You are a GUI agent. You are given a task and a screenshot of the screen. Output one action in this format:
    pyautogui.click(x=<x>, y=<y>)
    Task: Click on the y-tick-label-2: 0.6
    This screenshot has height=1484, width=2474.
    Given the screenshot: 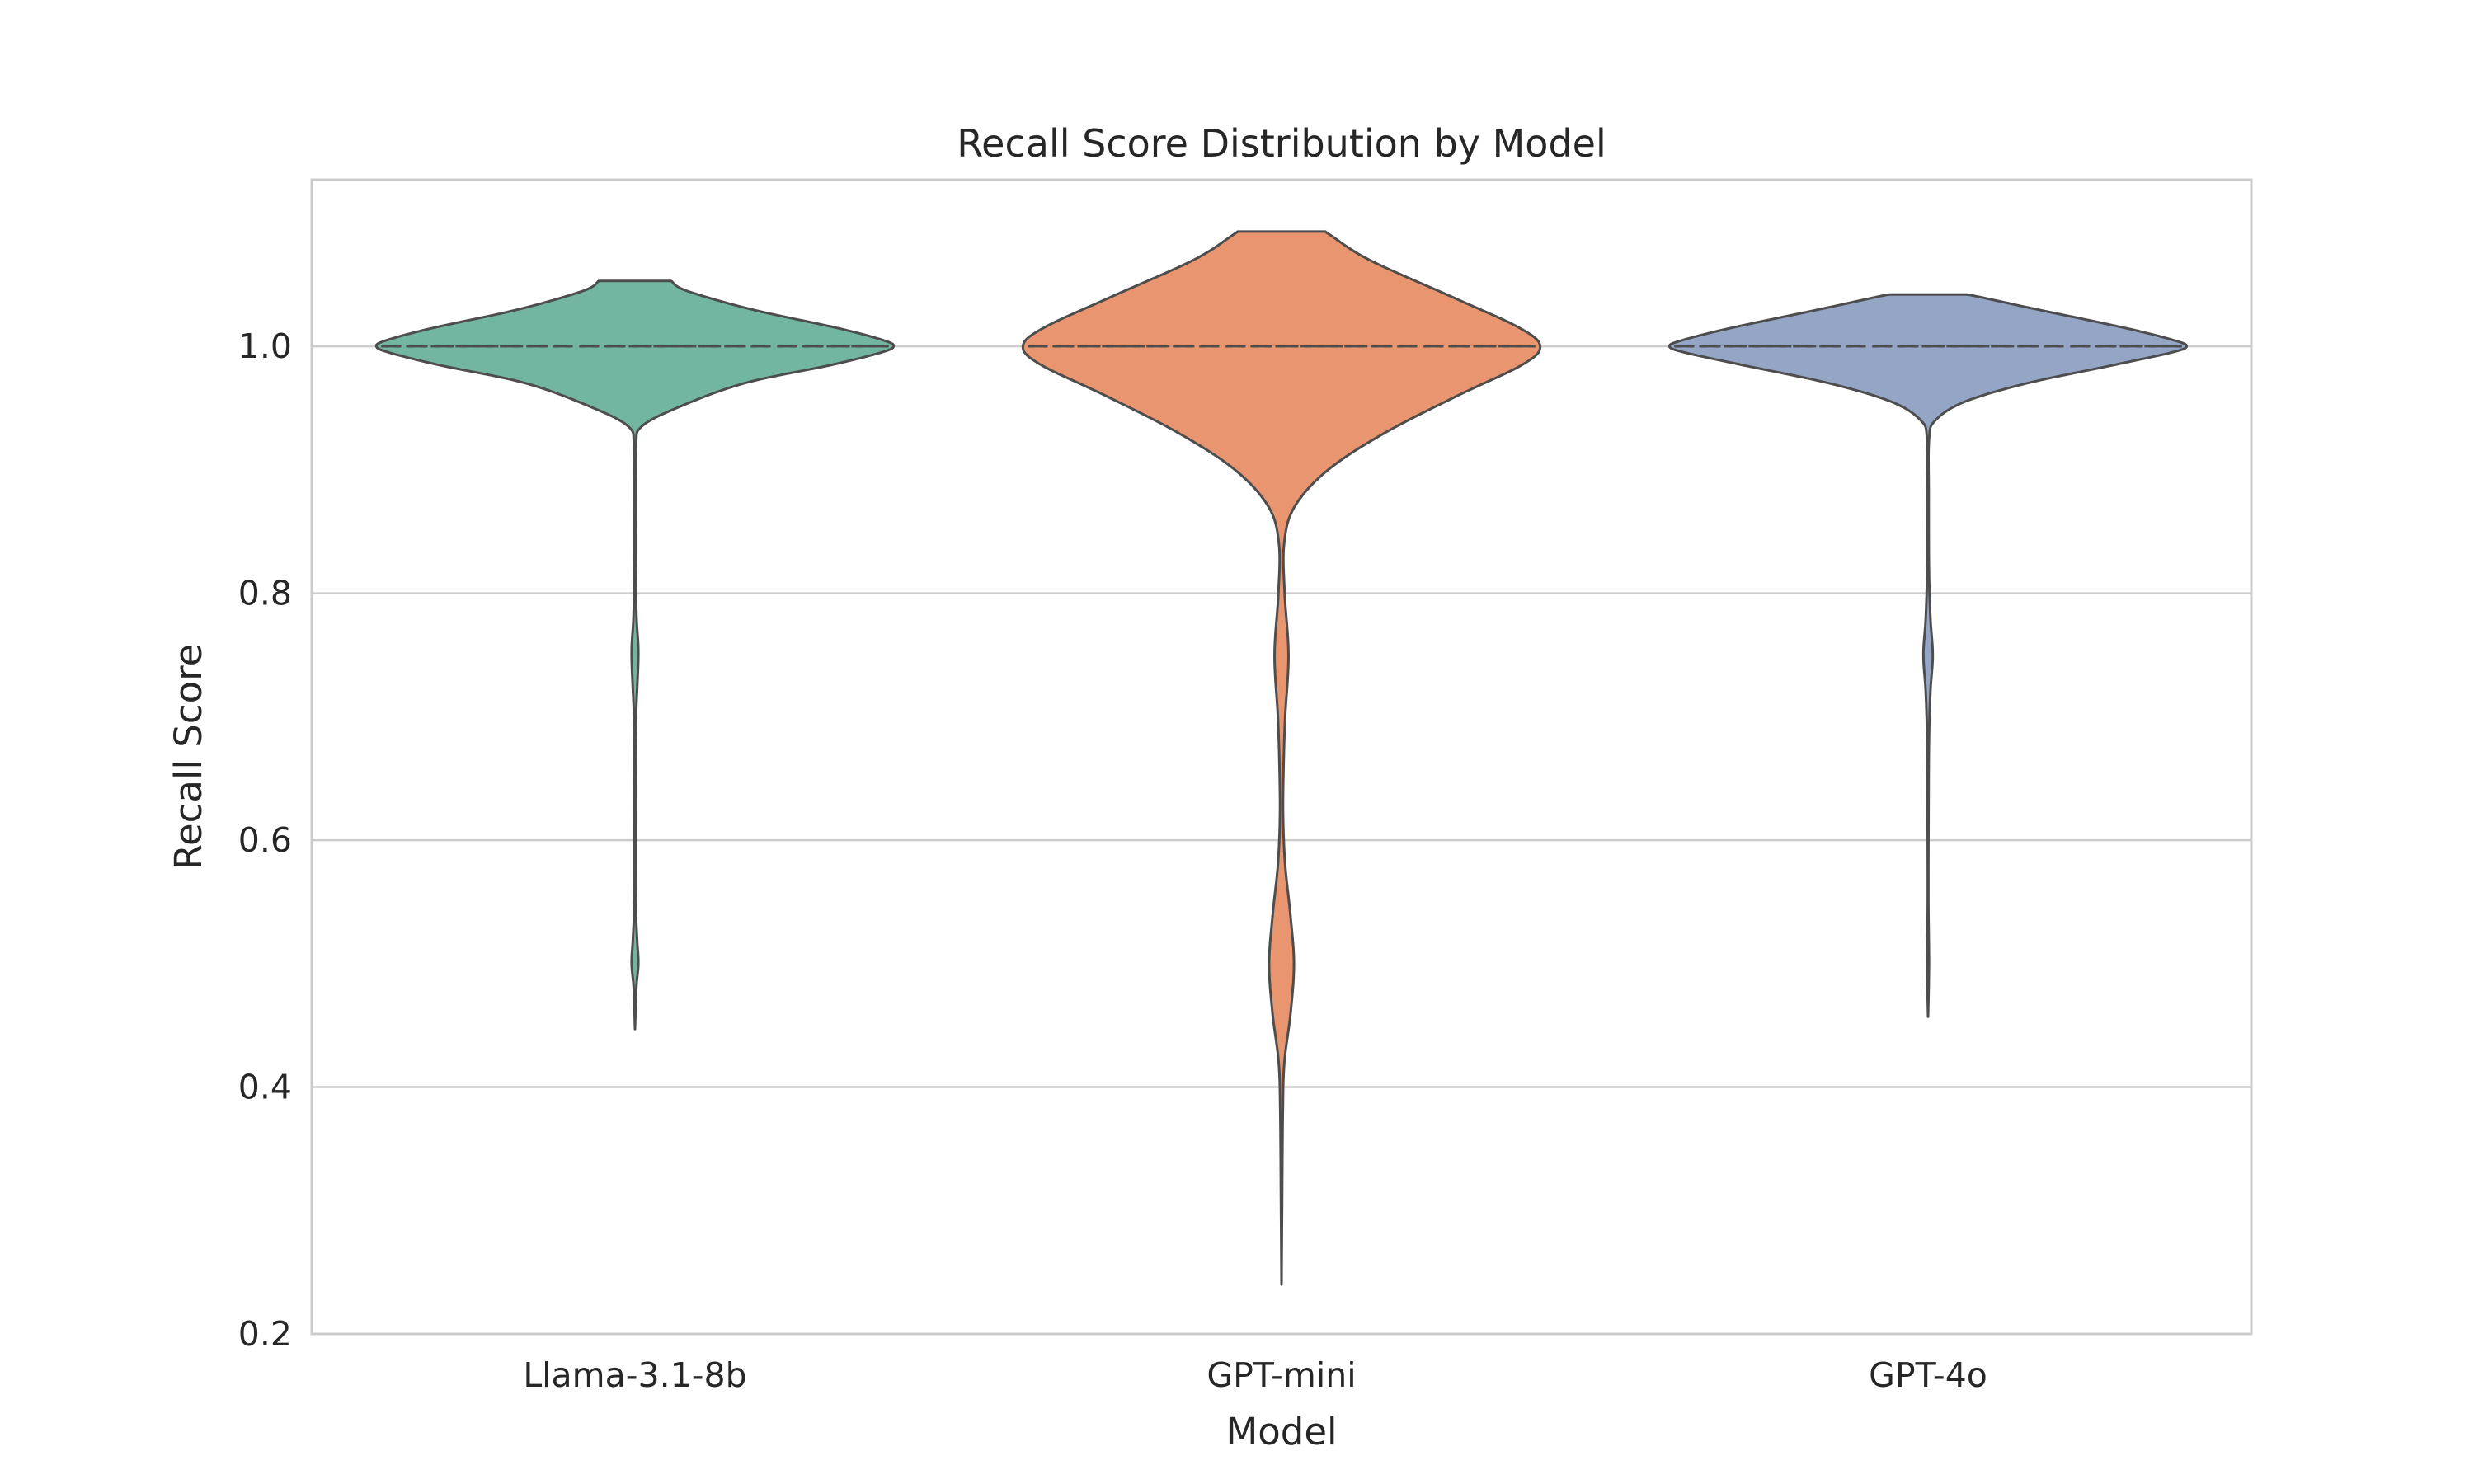 What is the action you would take?
    pyautogui.click(x=265, y=840)
    